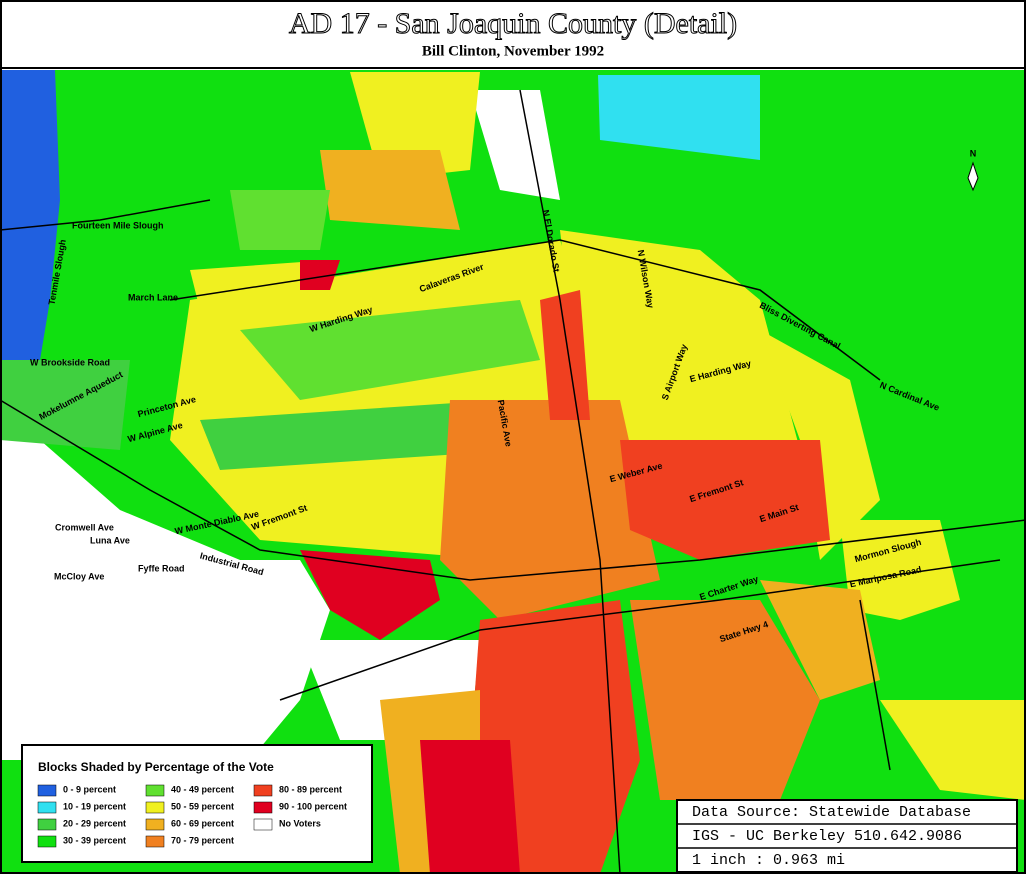  I want to click on legend-title: Blocks Shaded by Percentage of the Vote, so click(156, 767).